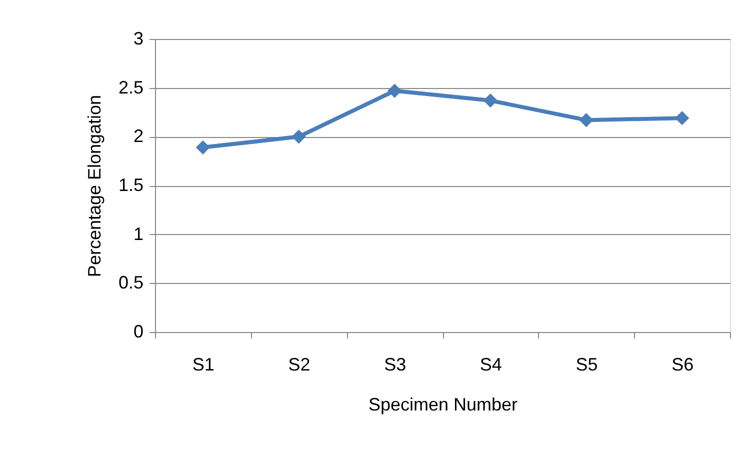 Image resolution: width=748 pixels, height=470 pixels. I want to click on x-tick-label: S1, so click(203, 364).